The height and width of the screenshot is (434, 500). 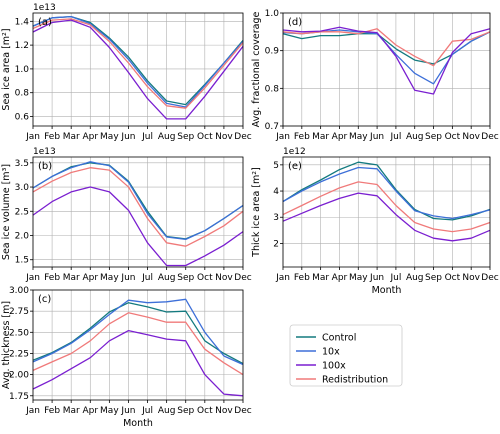 I want to click on legend-label: Redistribution, so click(x=355, y=380).